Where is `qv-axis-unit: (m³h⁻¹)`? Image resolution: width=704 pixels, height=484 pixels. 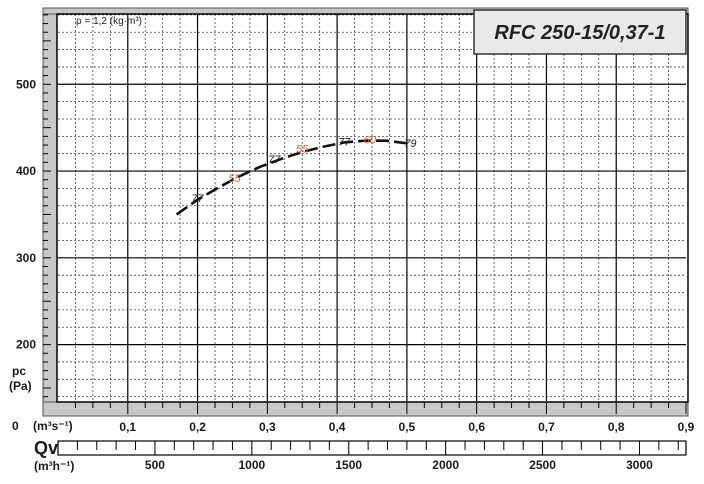 qv-axis-unit: (m³h⁻¹) is located at coordinates (54, 466).